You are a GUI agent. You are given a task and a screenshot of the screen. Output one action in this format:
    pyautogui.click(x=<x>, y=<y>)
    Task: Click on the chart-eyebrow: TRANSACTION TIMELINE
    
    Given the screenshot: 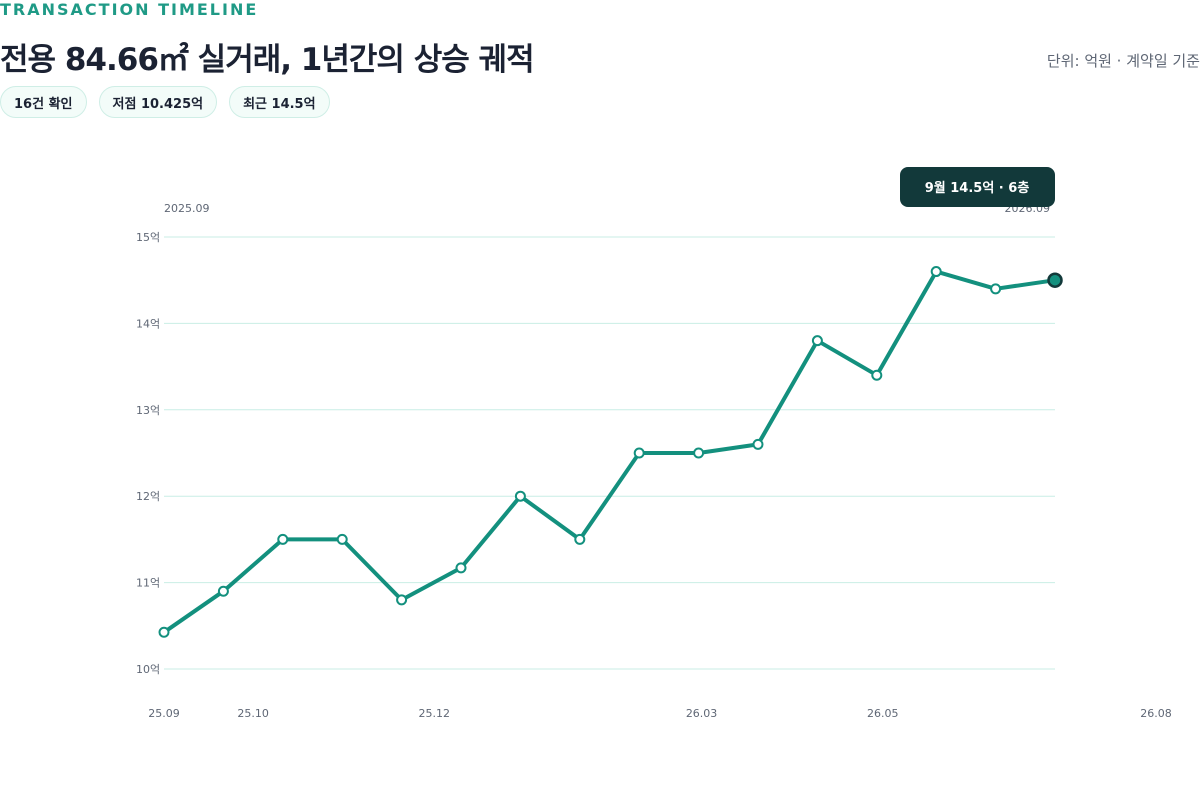 What is the action you would take?
    pyautogui.click(x=129, y=9)
    